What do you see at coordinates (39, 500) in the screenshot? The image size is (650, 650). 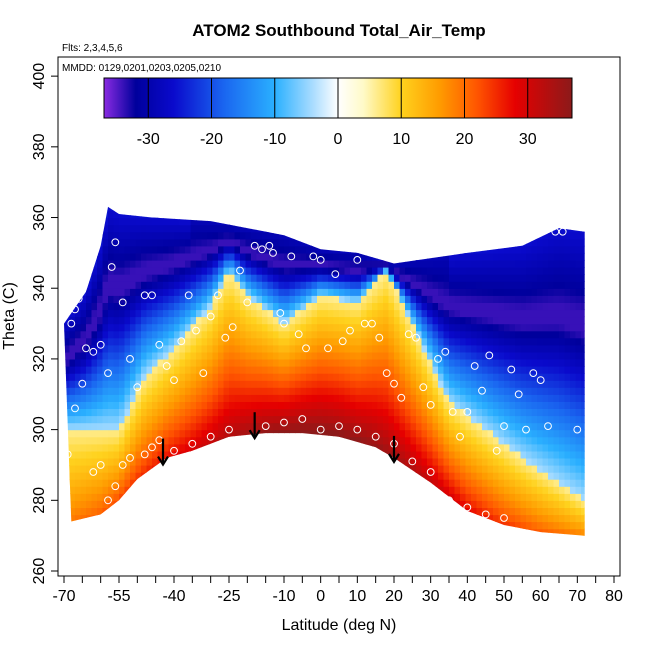 I see `y-tick-label: 280` at bounding box center [39, 500].